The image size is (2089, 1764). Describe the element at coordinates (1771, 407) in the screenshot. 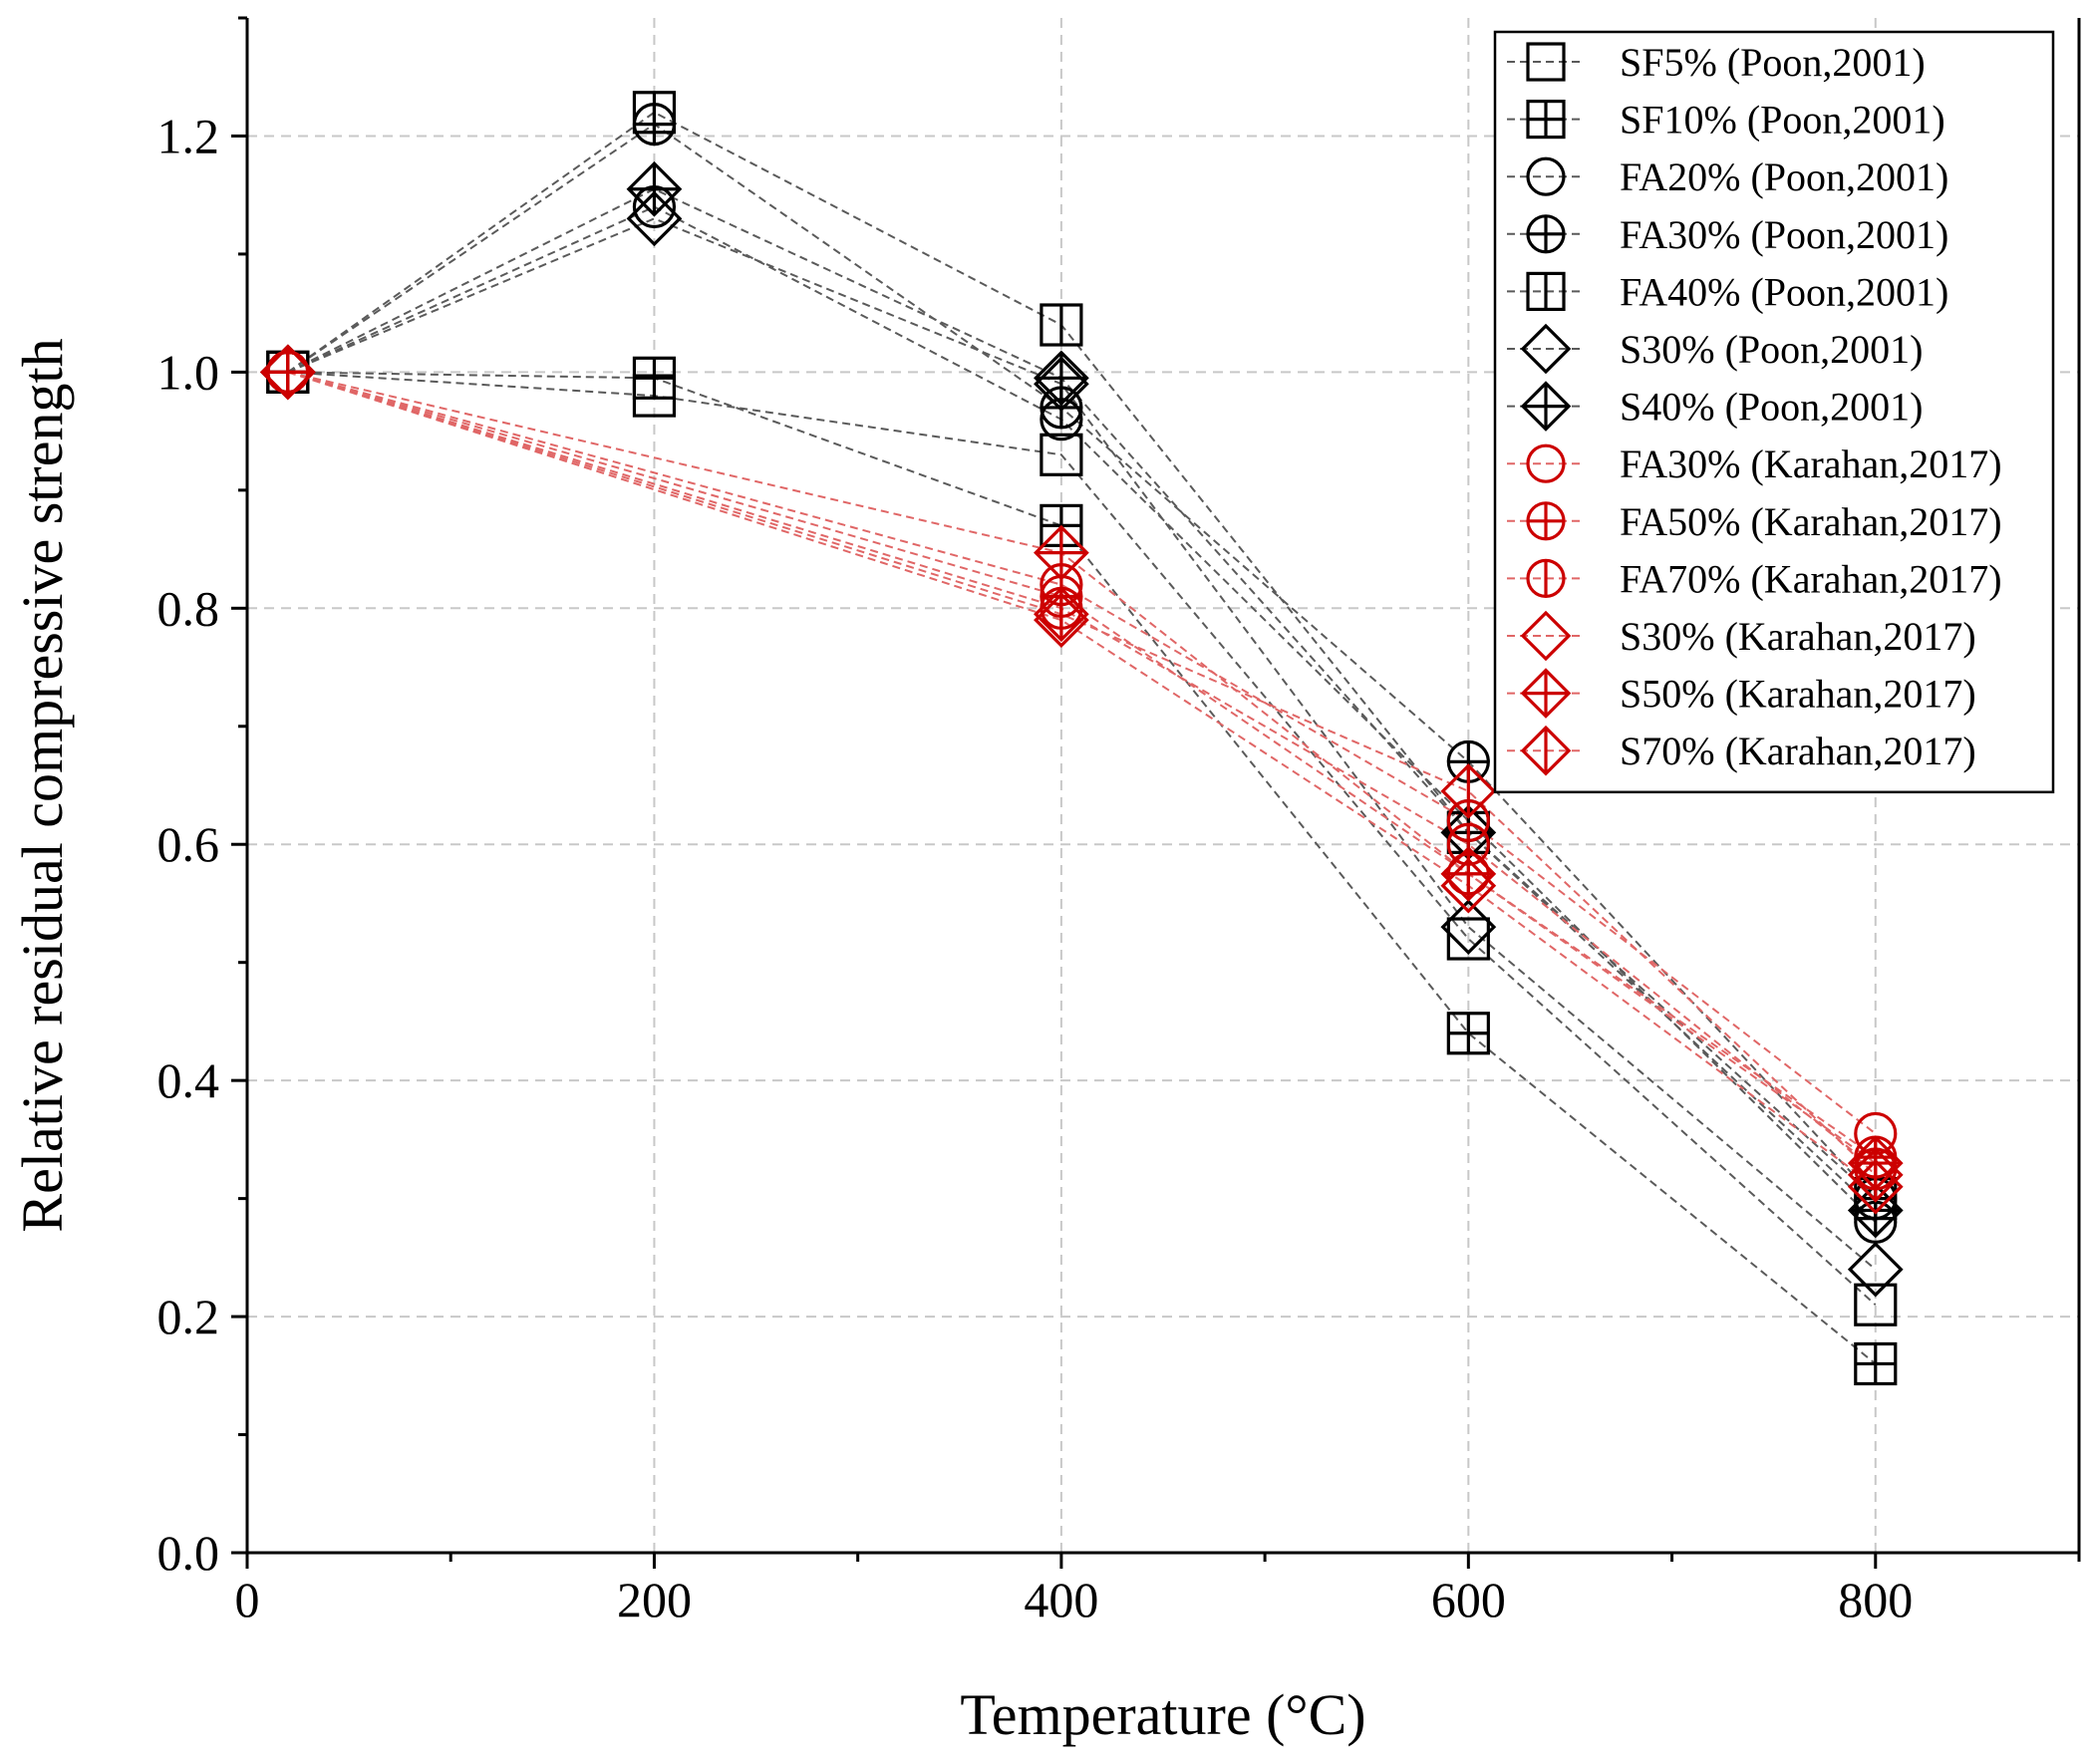

I see `legend-label: S40% (Poon,2001)` at that location.